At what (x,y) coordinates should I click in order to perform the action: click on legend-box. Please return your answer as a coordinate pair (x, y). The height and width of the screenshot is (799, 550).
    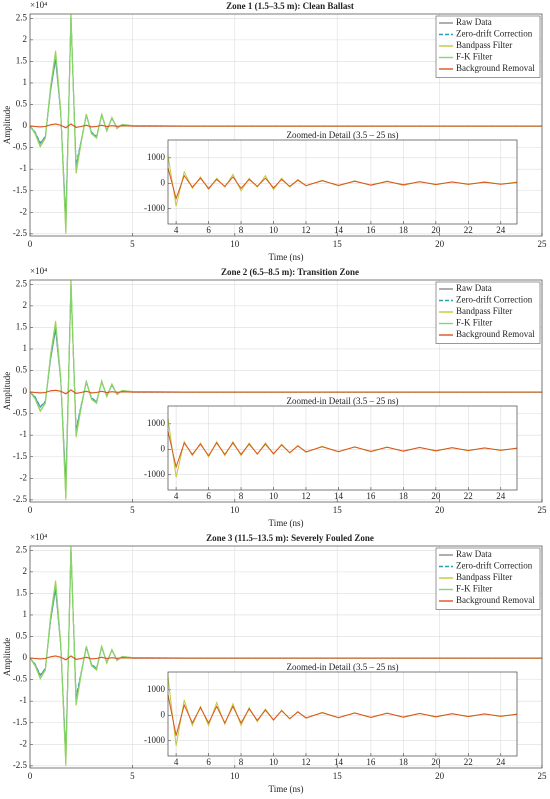
    Looking at the image, I should click on (488, 312).